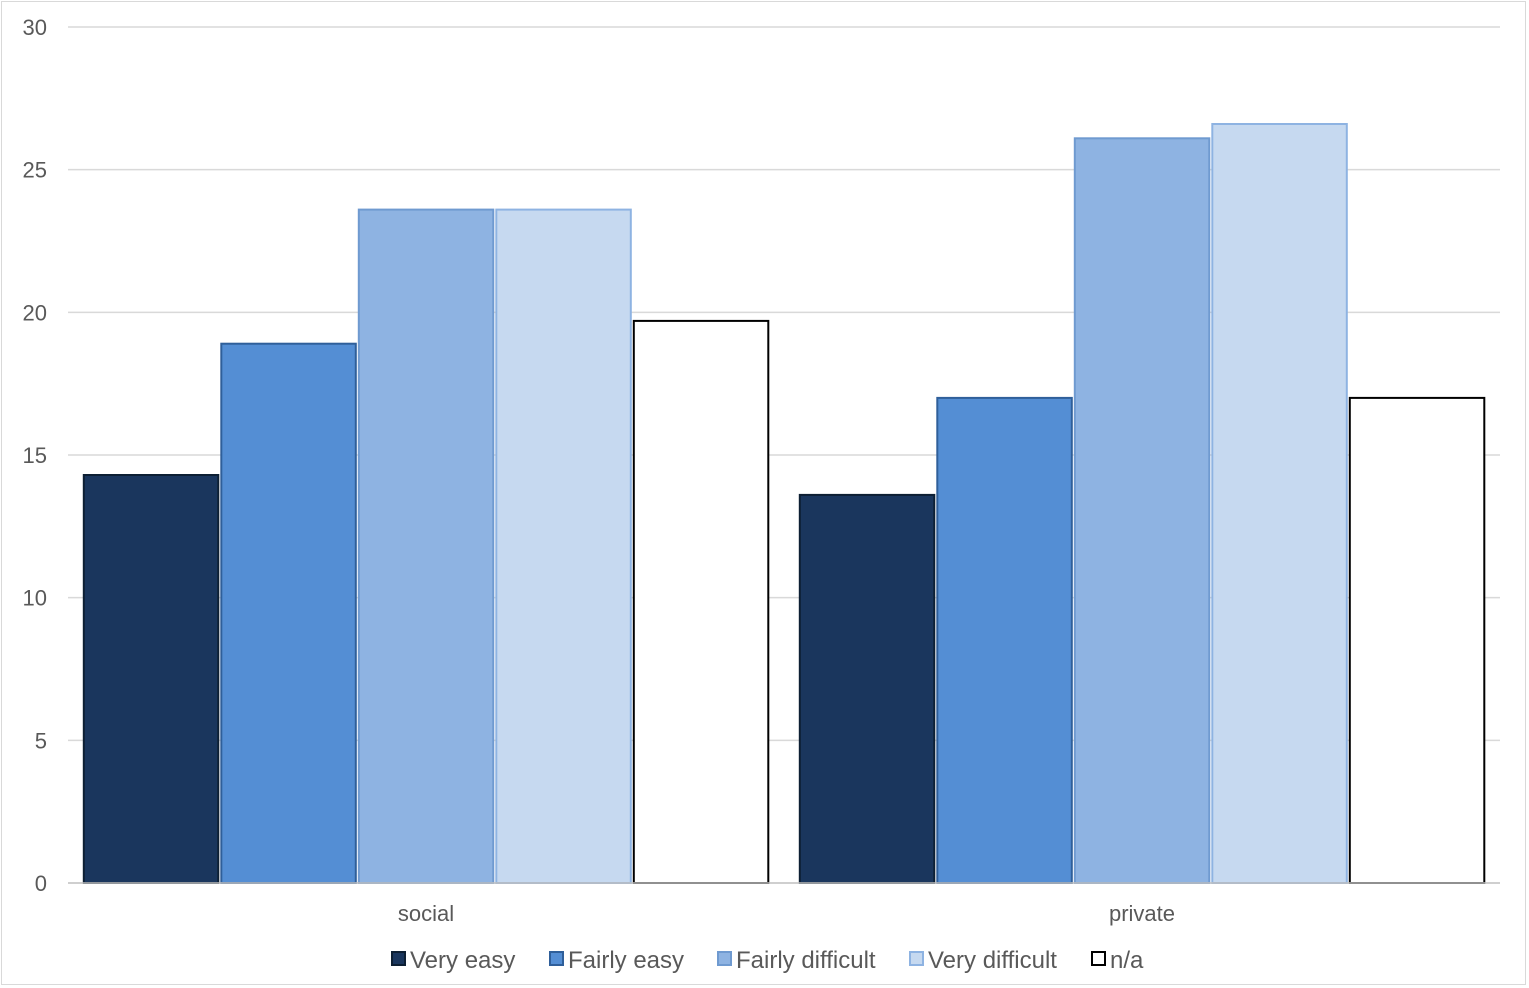 The height and width of the screenshot is (988, 1529). What do you see at coordinates (35, 598) in the screenshot?
I see `y-tick-label: 10` at bounding box center [35, 598].